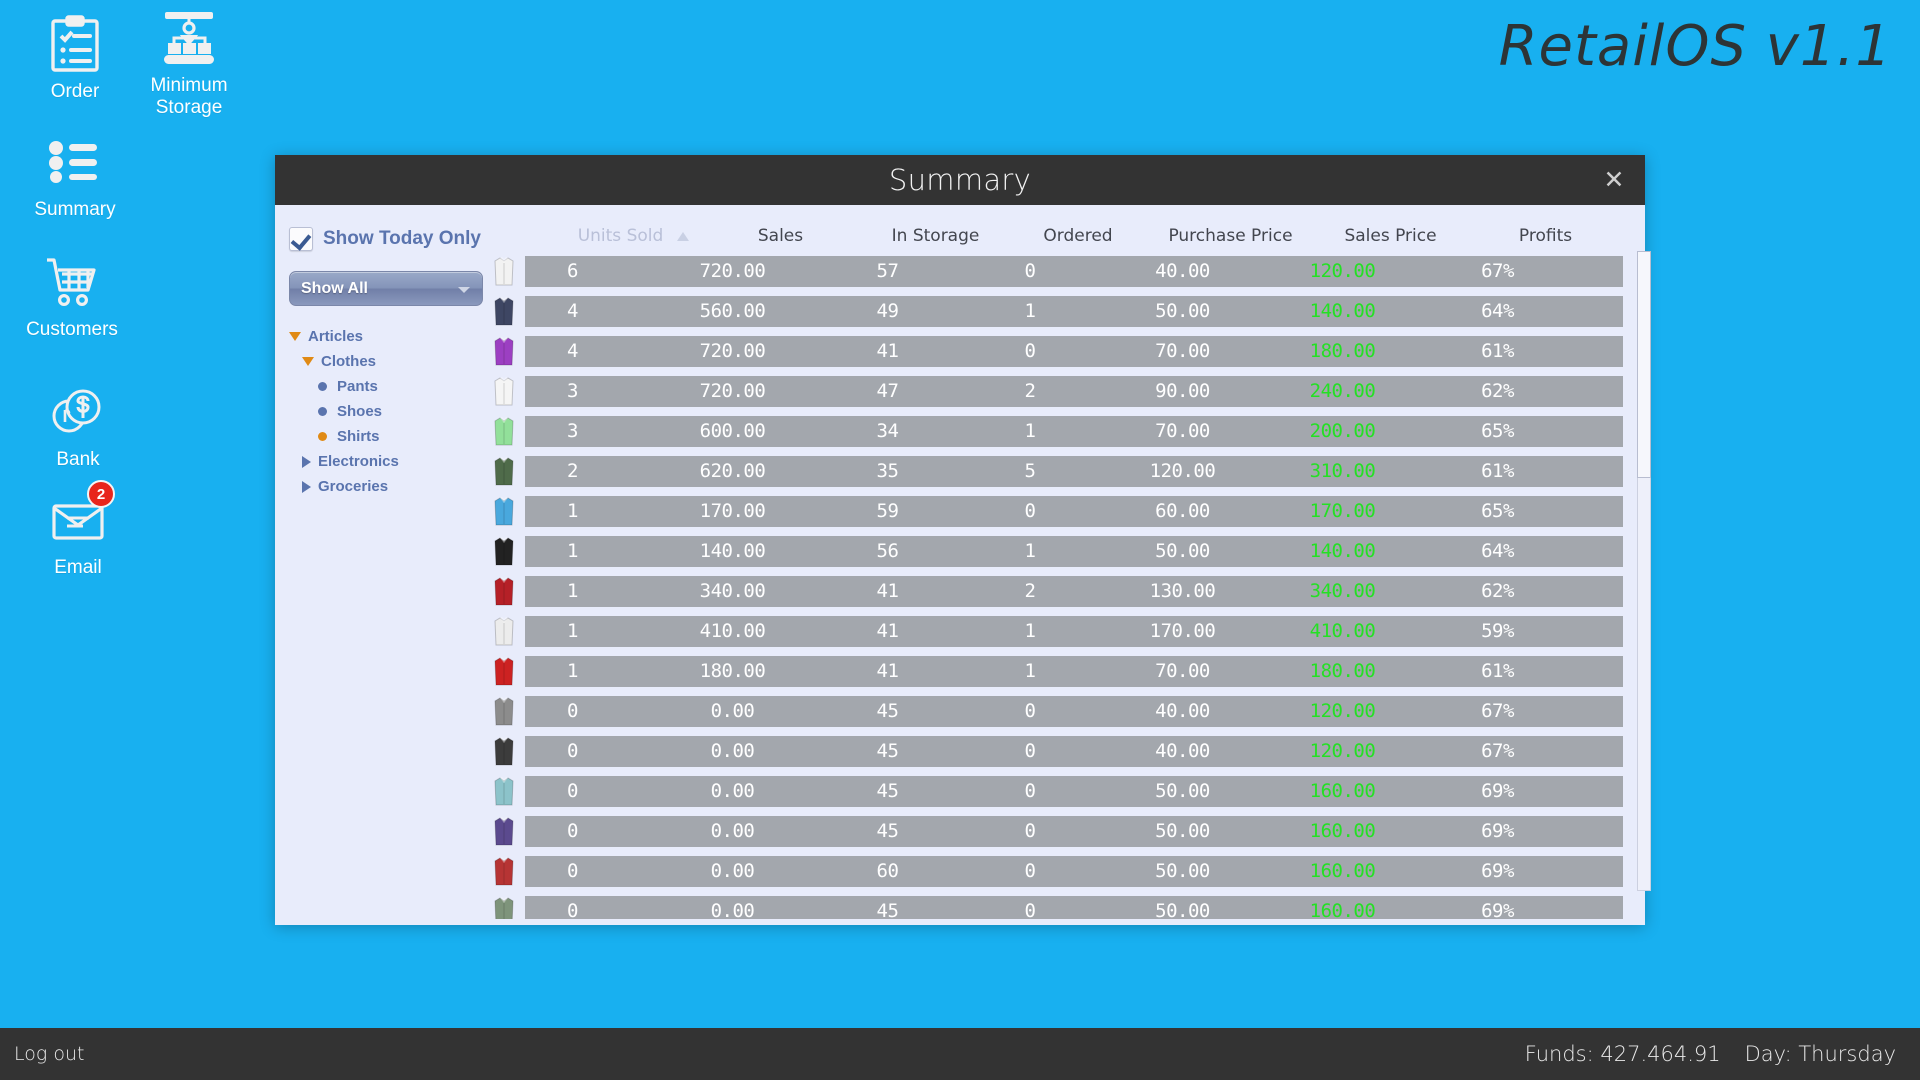 The height and width of the screenshot is (1080, 1920). Describe the element at coordinates (1030, 791) in the screenshot. I see `cell-ordered: 0` at that location.